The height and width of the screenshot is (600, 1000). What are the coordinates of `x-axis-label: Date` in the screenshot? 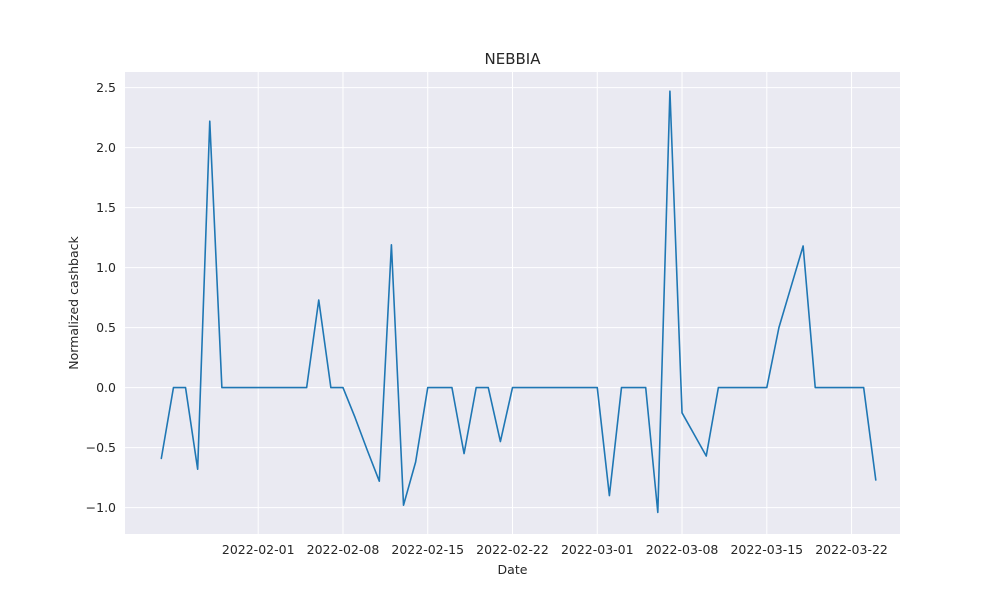 It's located at (513, 569).